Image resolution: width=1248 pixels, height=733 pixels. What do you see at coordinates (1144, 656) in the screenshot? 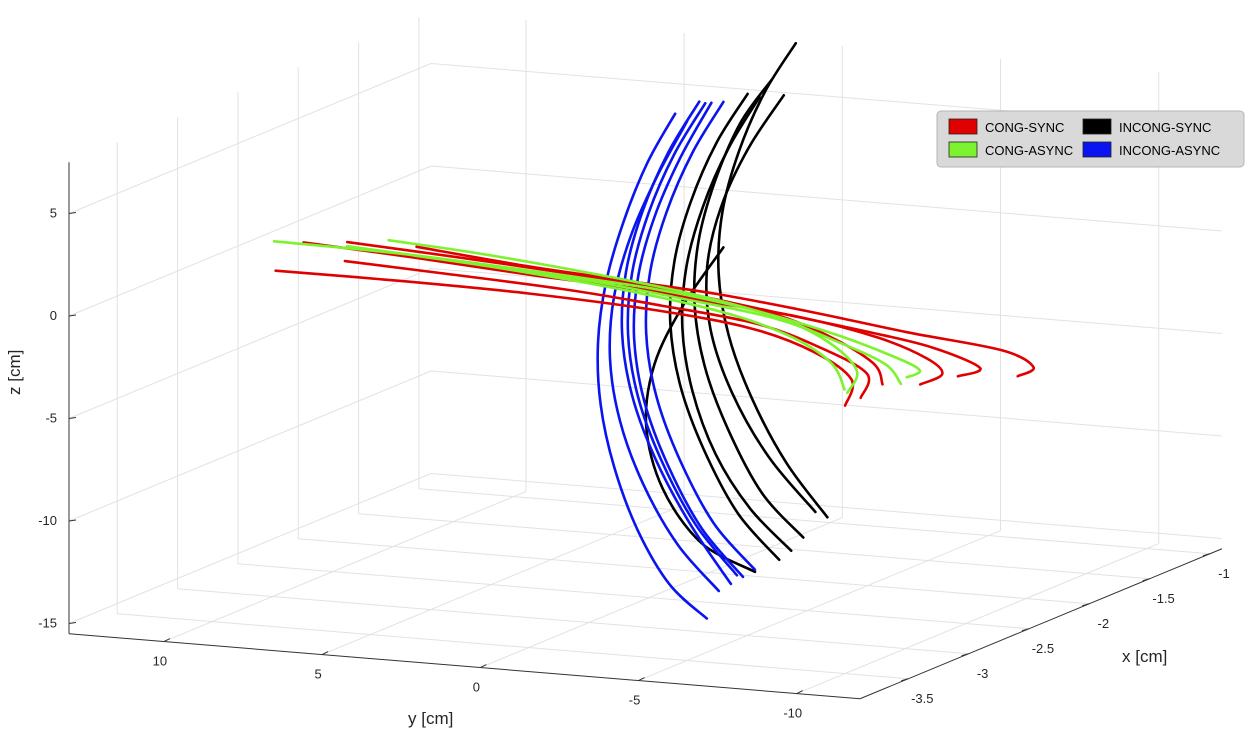
I see `x-axis-label: x [cm]` at bounding box center [1144, 656].